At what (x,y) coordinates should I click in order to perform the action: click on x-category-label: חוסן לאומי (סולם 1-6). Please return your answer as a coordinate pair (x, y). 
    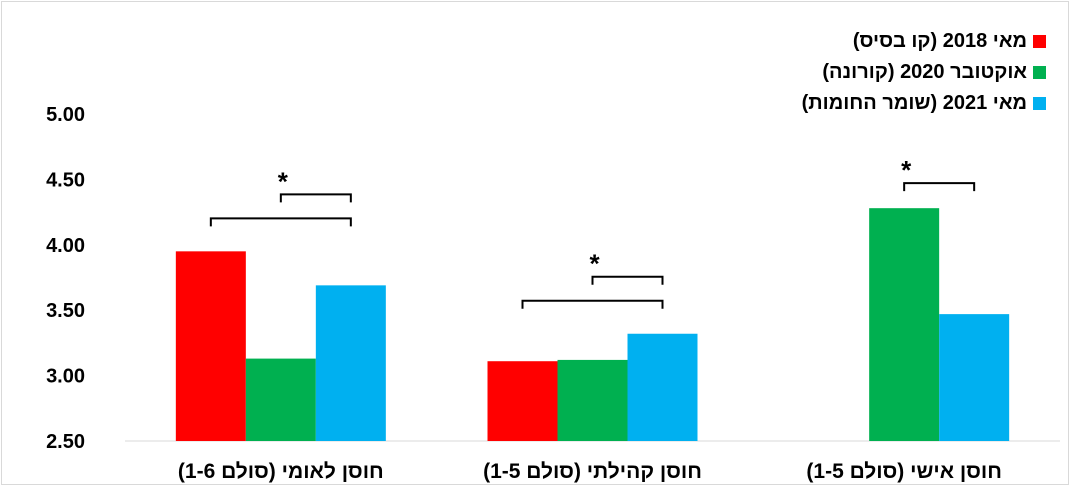
    Looking at the image, I should click on (281, 471).